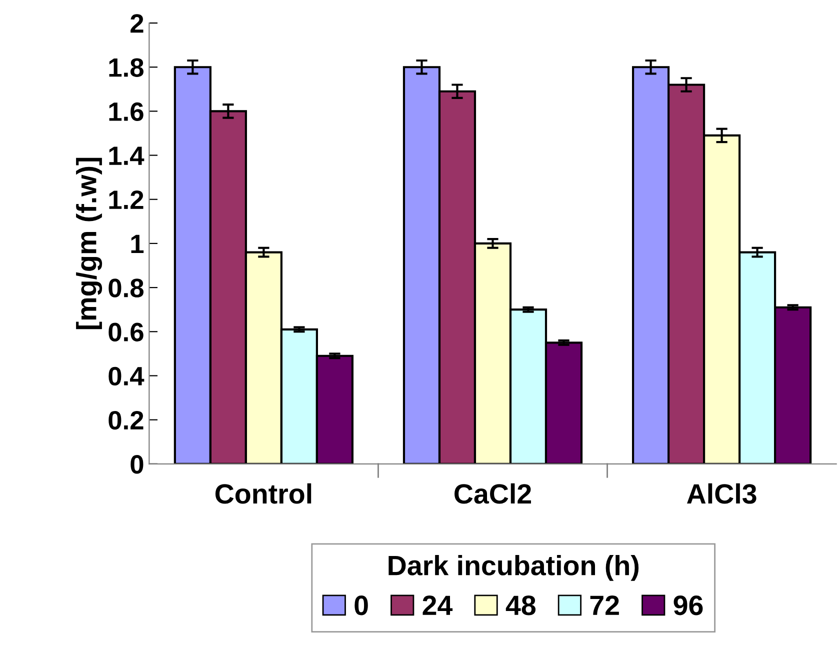 This screenshot has height=658, width=838. Describe the element at coordinates (126, 155) in the screenshot. I see `y-tick-label: 1.4` at that location.